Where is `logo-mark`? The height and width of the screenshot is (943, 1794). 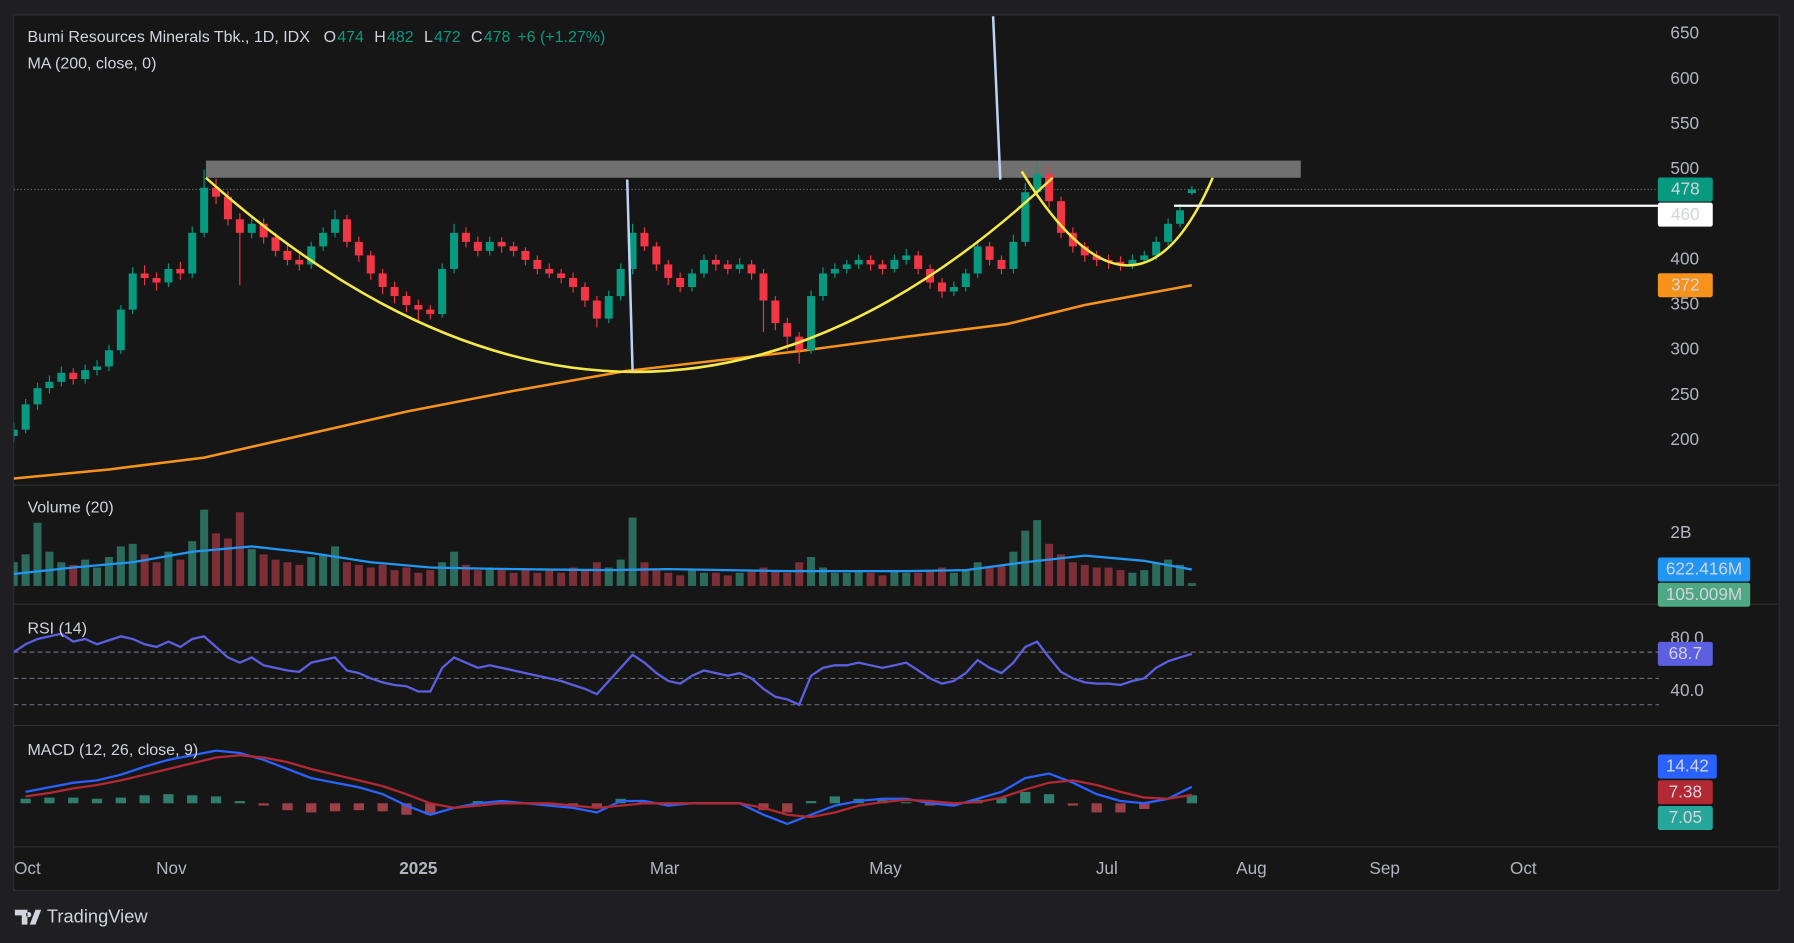 logo-mark is located at coordinates (28, 917).